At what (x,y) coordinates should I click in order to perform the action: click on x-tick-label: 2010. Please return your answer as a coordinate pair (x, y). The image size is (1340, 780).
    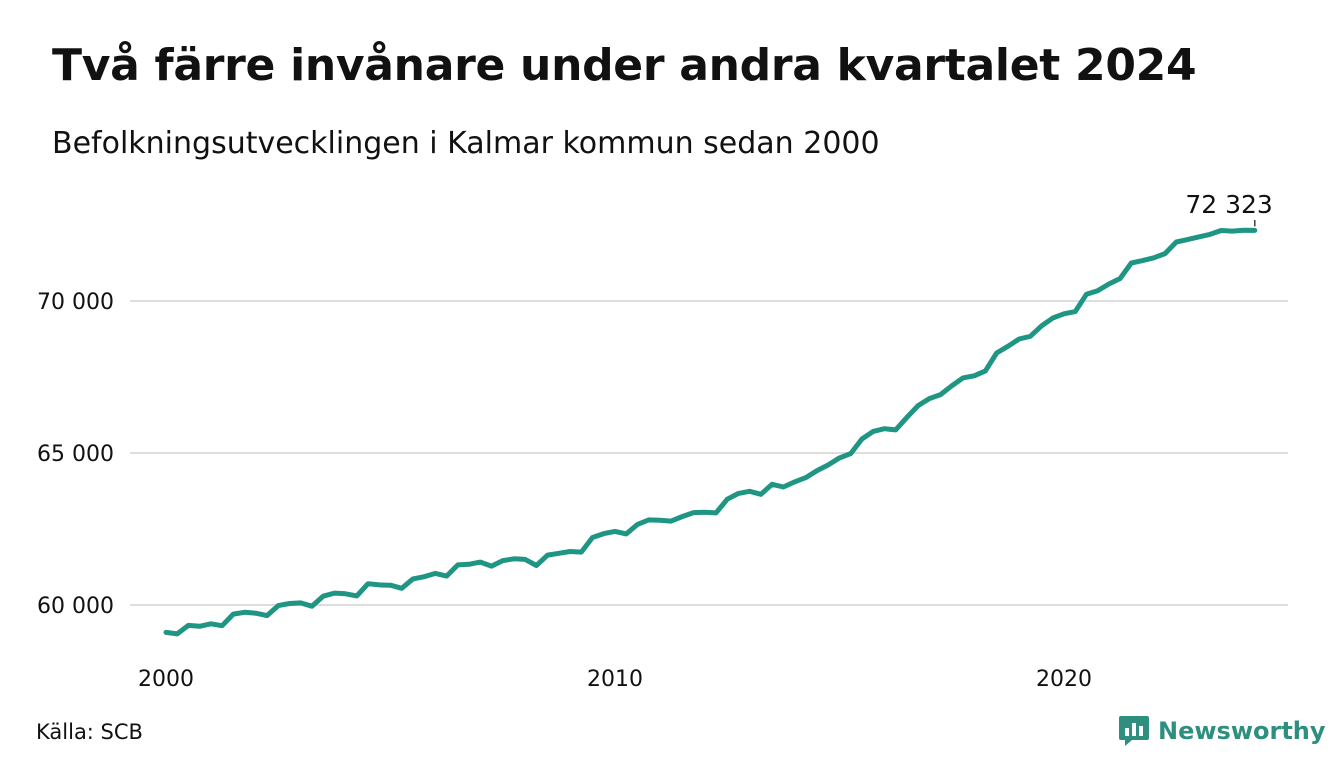
    Looking at the image, I should click on (615, 679).